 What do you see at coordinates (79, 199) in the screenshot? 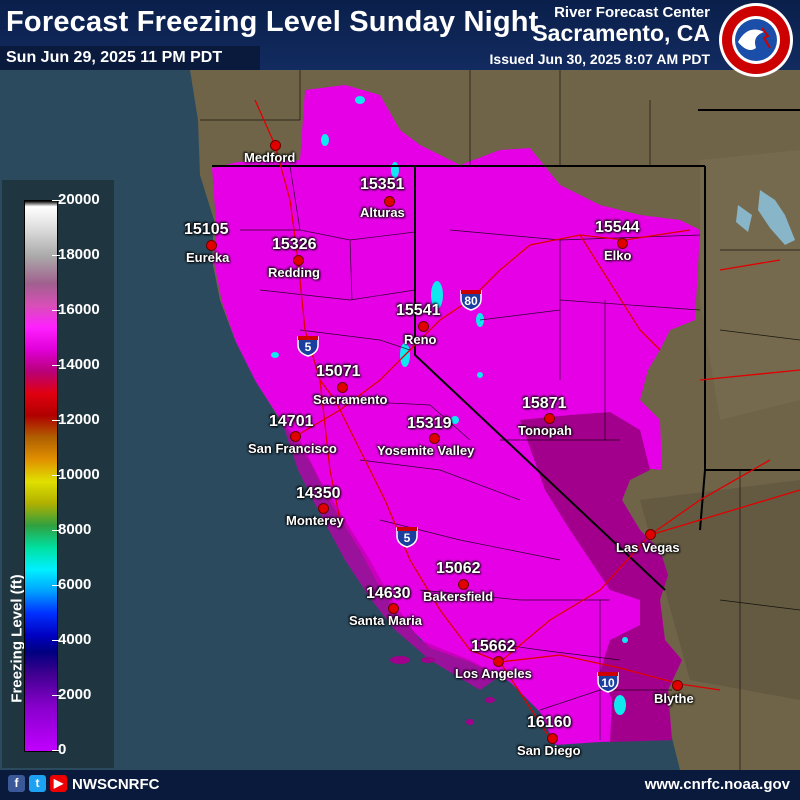
I see `legend-tick-label: 20000` at bounding box center [79, 199].